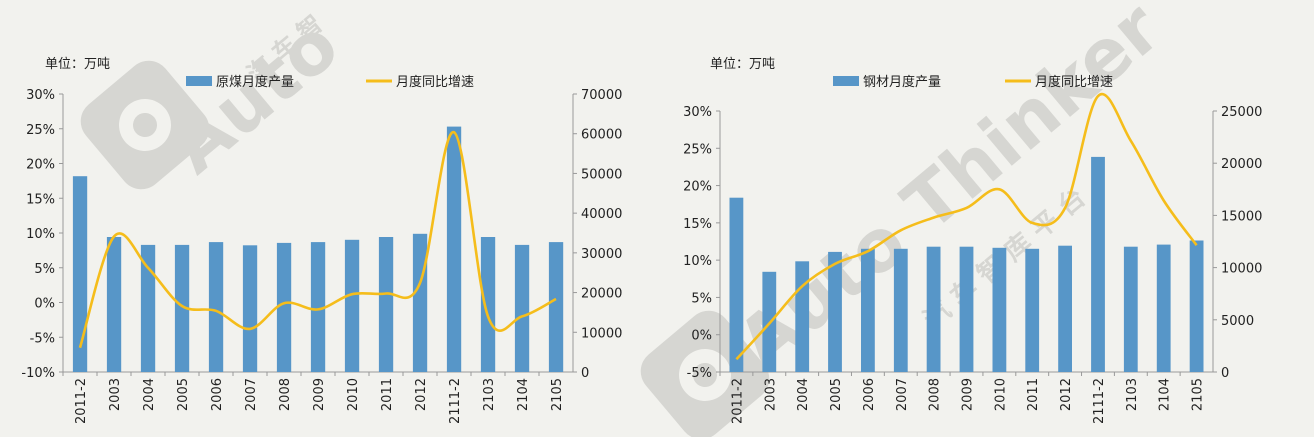  Describe the element at coordinates (601, 95) in the screenshot. I see `y-right-tick-label: 70000` at that location.